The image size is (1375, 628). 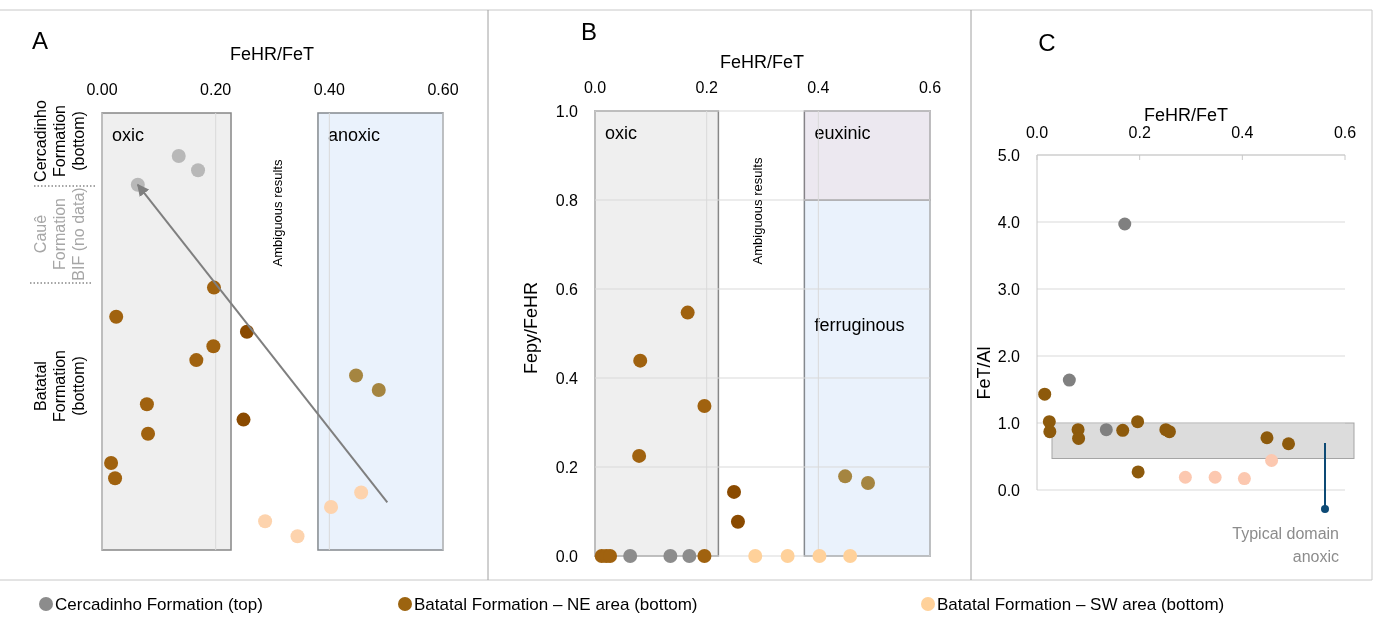 I want to click on y-axis-title: FeT/Al, so click(x=984, y=373).